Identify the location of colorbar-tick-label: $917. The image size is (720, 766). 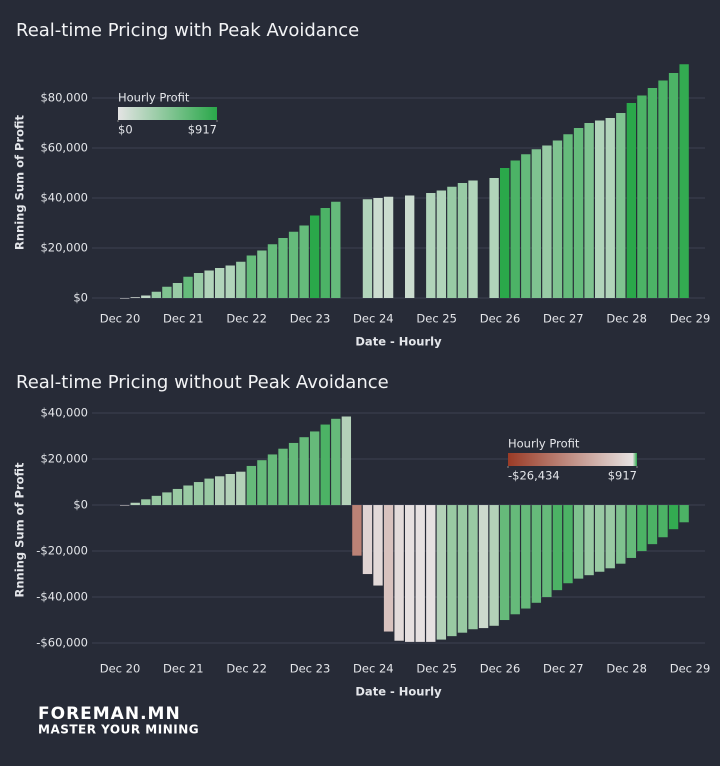
(622, 476).